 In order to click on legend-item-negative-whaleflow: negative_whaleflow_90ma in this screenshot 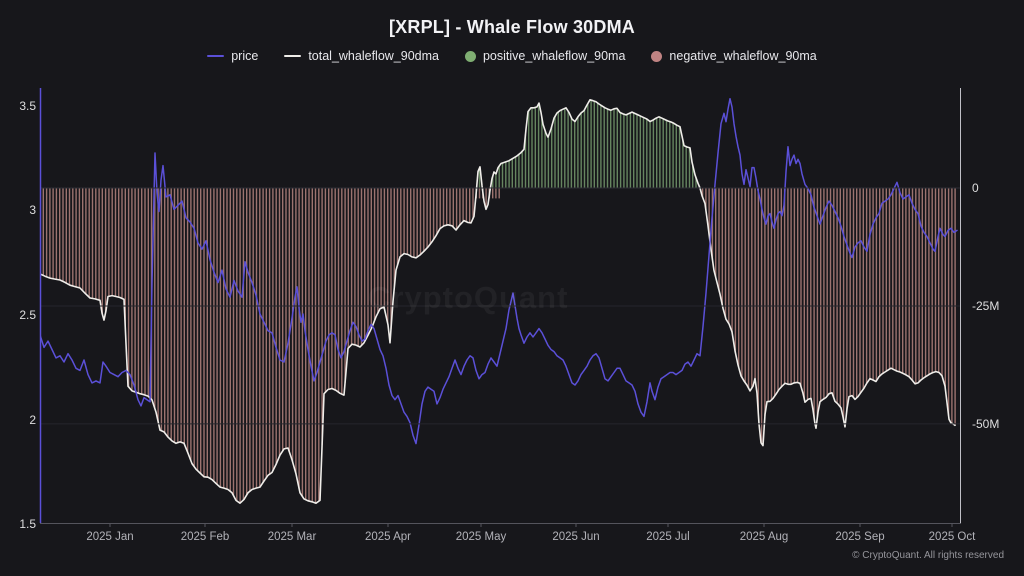, I will do `click(734, 56)`.